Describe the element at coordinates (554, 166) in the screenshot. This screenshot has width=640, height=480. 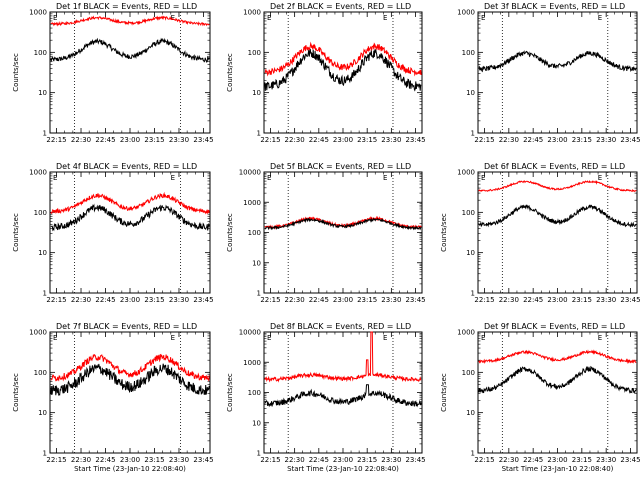
I see `panel-title: Det 6f BLACK = Events, RED = LLD` at that location.